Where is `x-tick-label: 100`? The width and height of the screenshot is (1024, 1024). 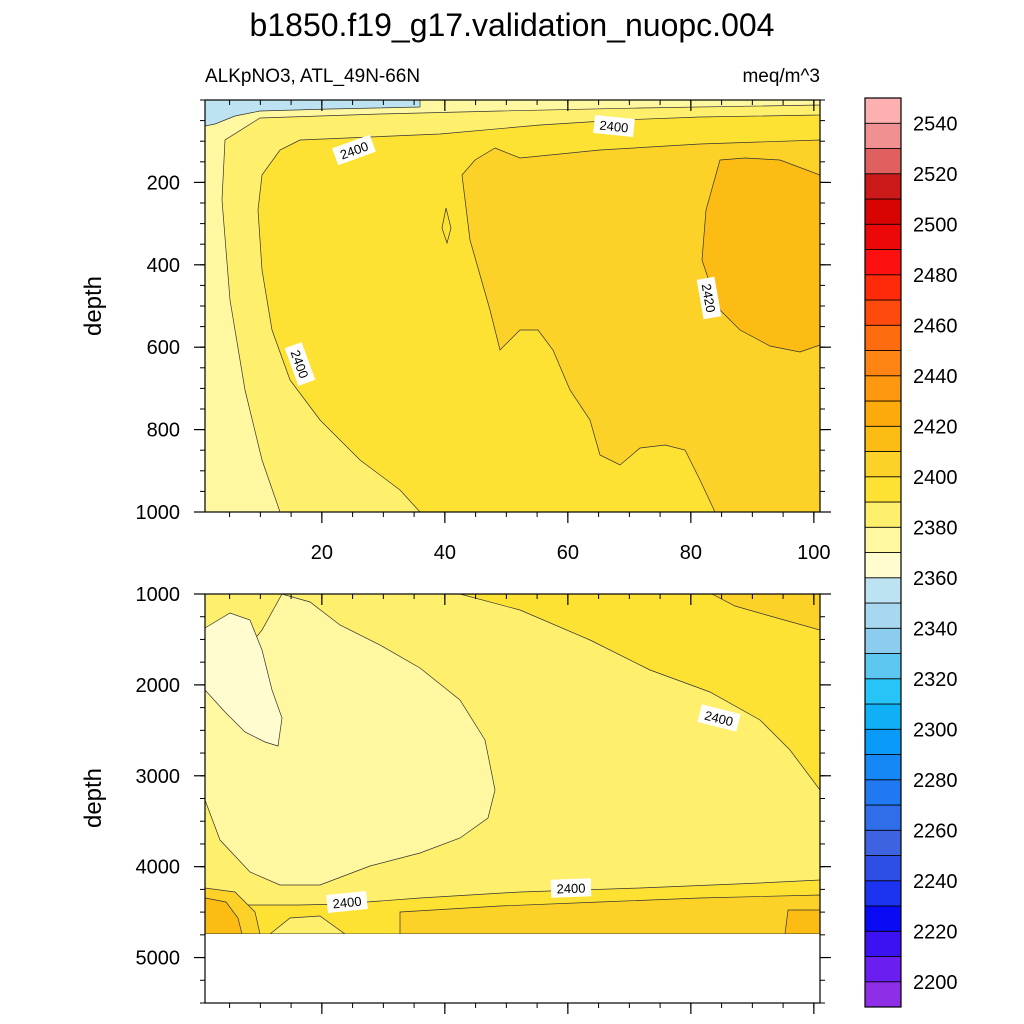 x-tick-label: 100 is located at coordinates (813, 553).